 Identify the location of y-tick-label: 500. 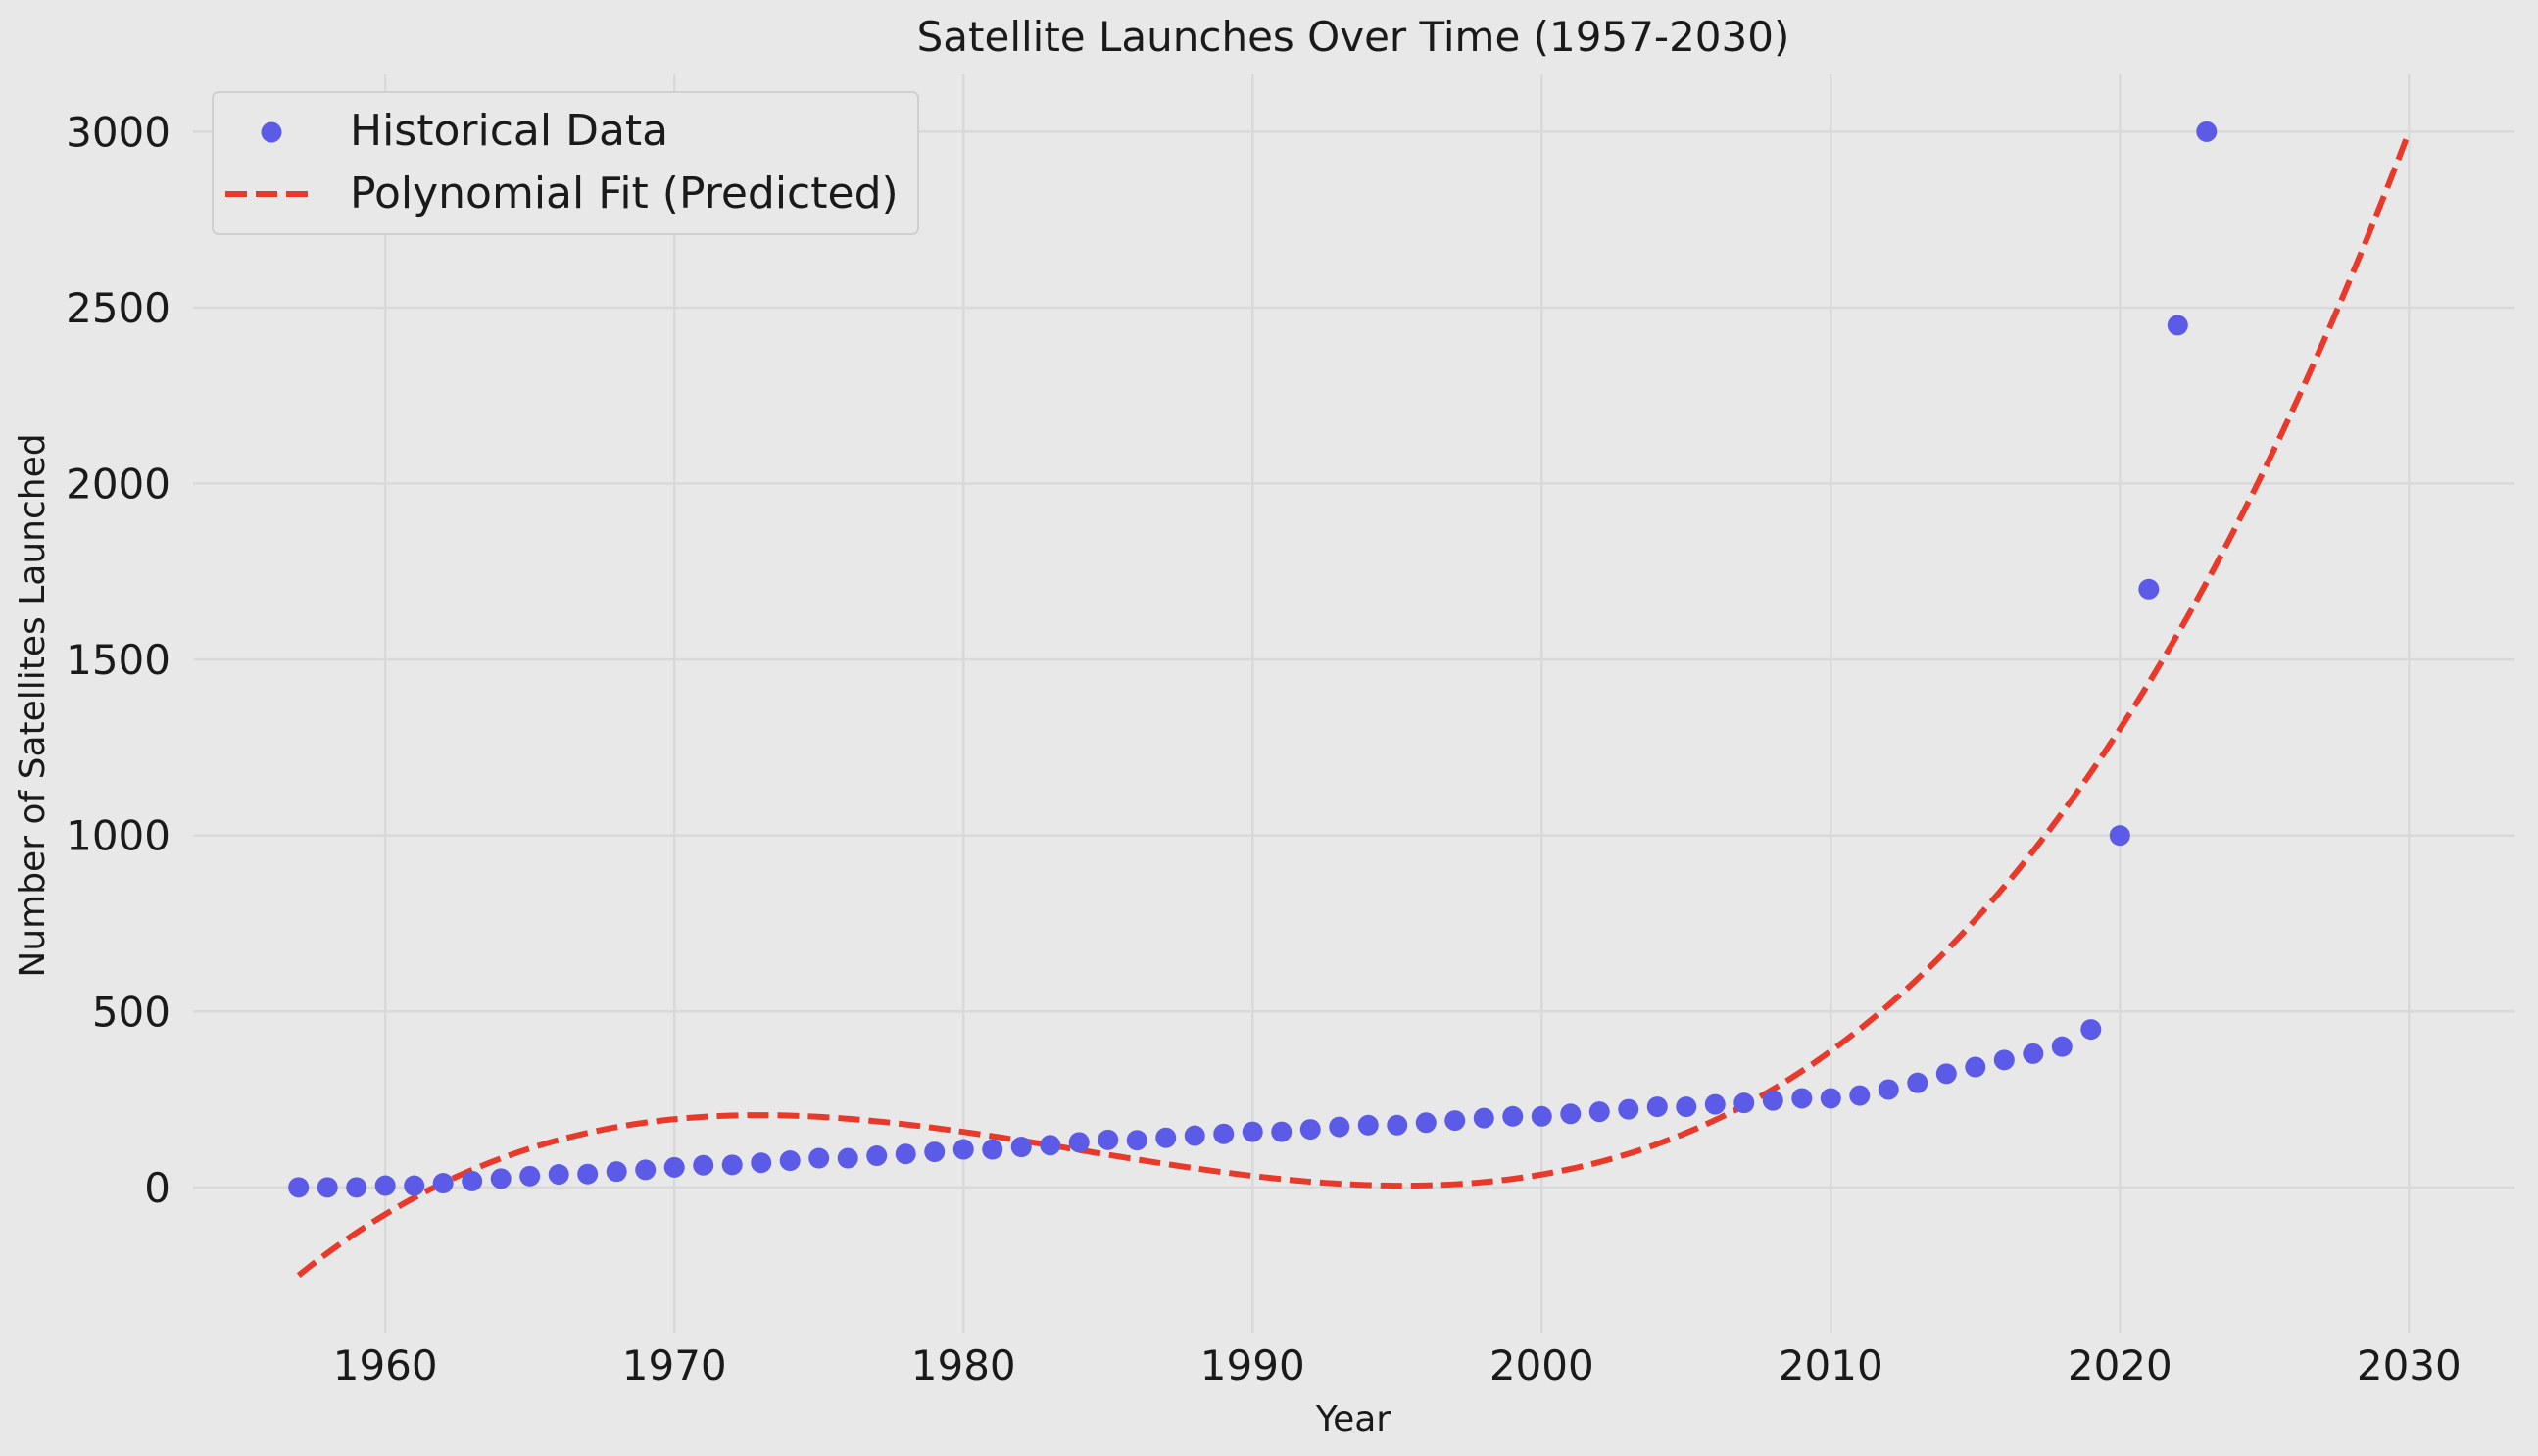
(131, 1012).